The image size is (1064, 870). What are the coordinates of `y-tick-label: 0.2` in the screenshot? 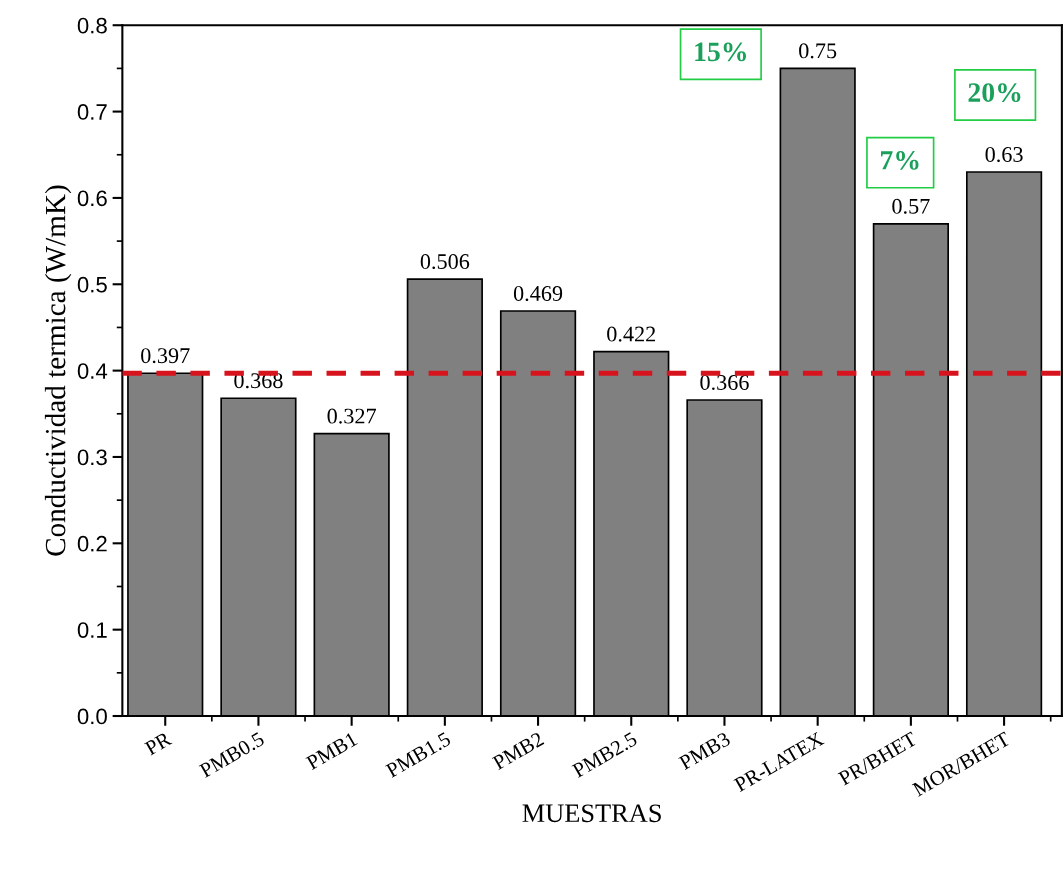 It's located at (92, 543).